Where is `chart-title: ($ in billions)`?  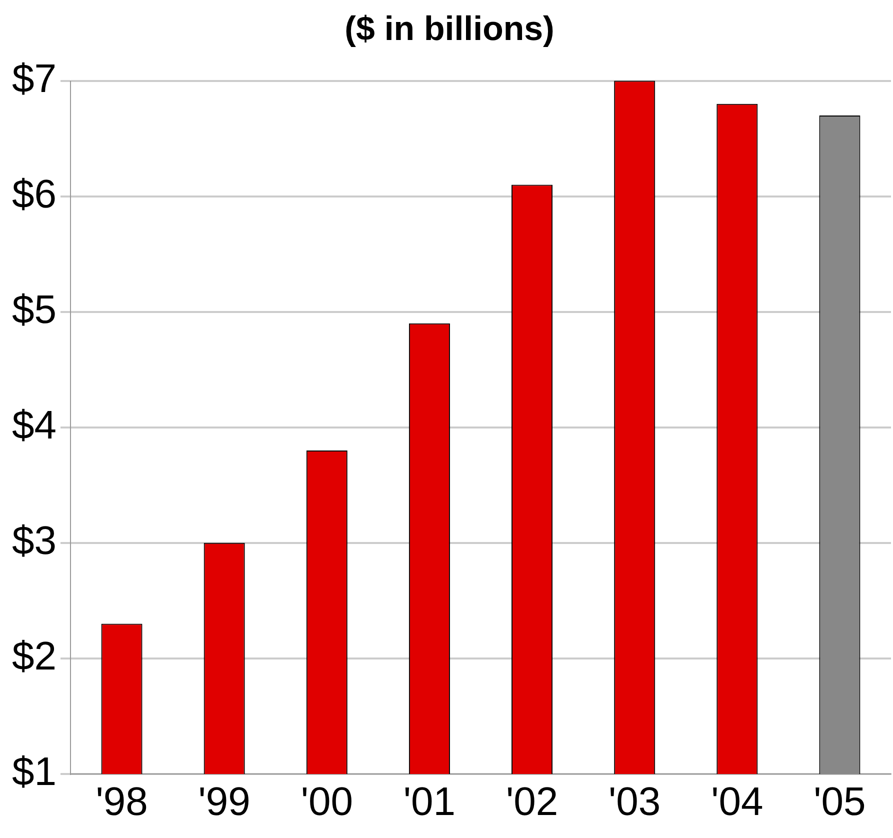 chart-title: ($ in billions) is located at coordinates (449, 29).